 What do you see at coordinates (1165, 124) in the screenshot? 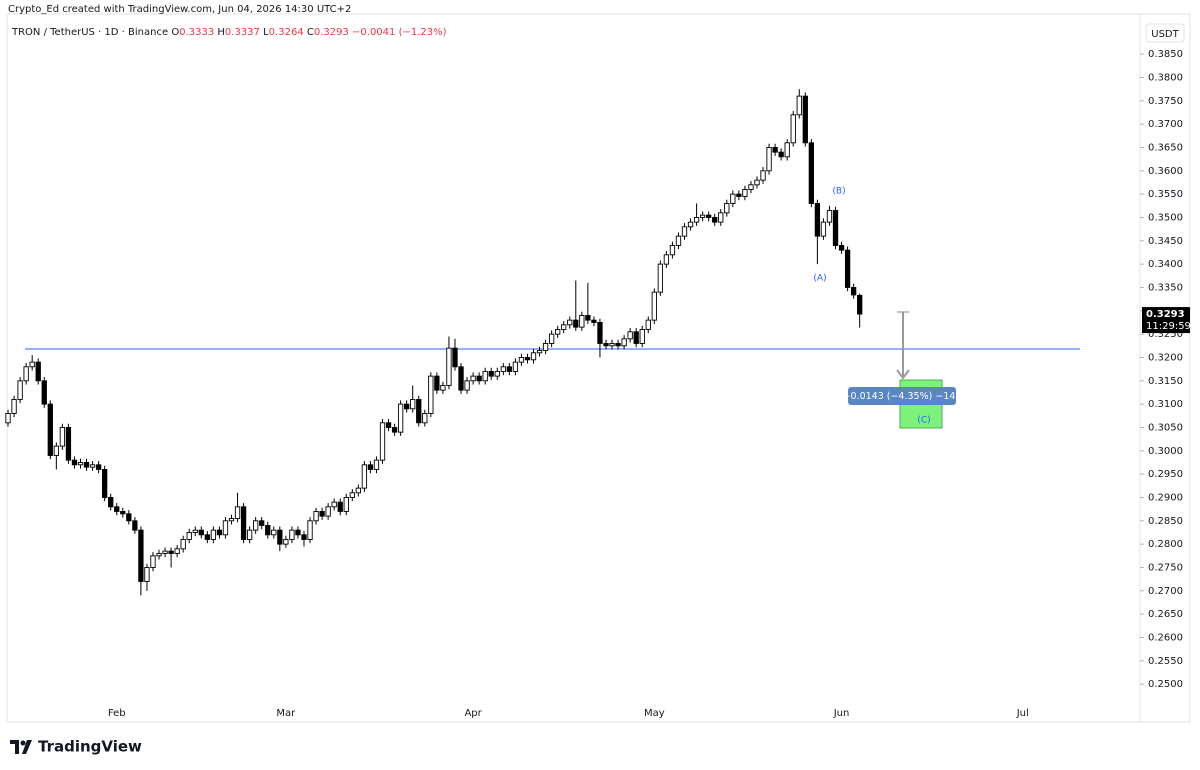
I see `y-tick-label: 0.3700` at bounding box center [1165, 124].